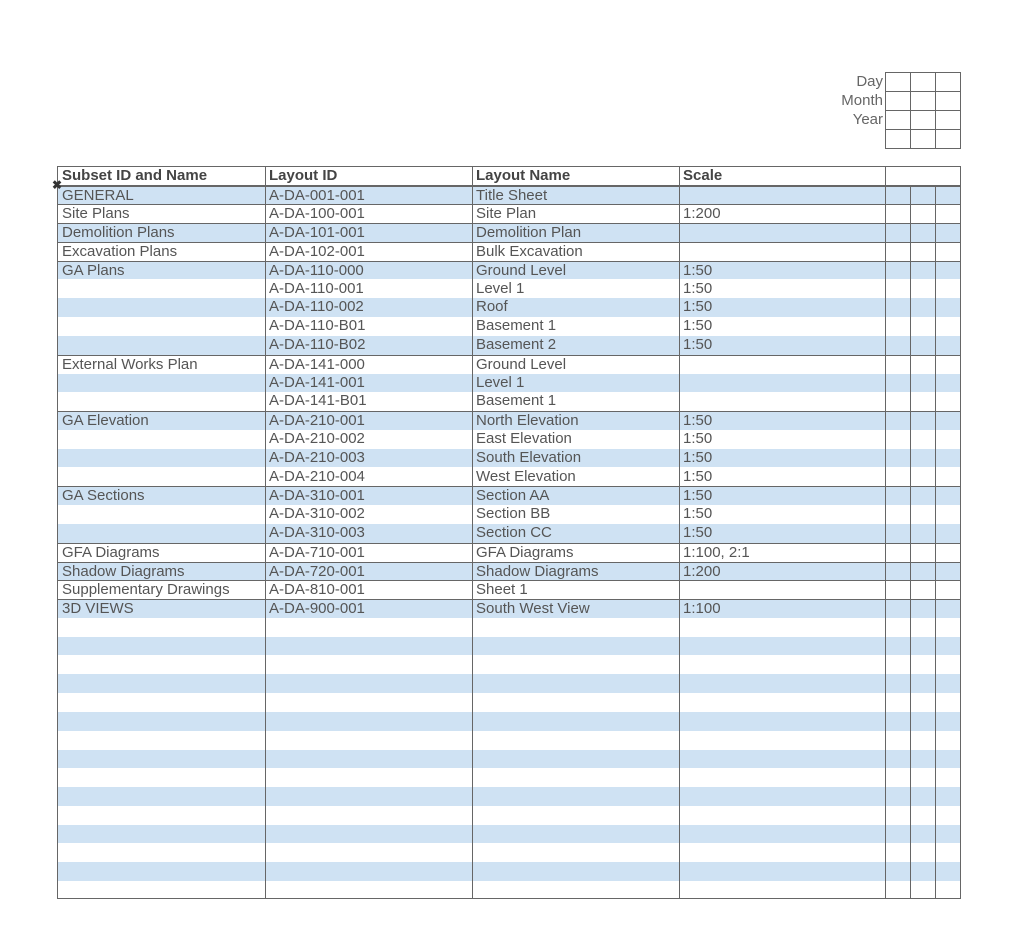 The width and height of the screenshot is (1024, 950). Describe the element at coordinates (524, 438) in the screenshot. I see `cell-name: East Elevation` at that location.